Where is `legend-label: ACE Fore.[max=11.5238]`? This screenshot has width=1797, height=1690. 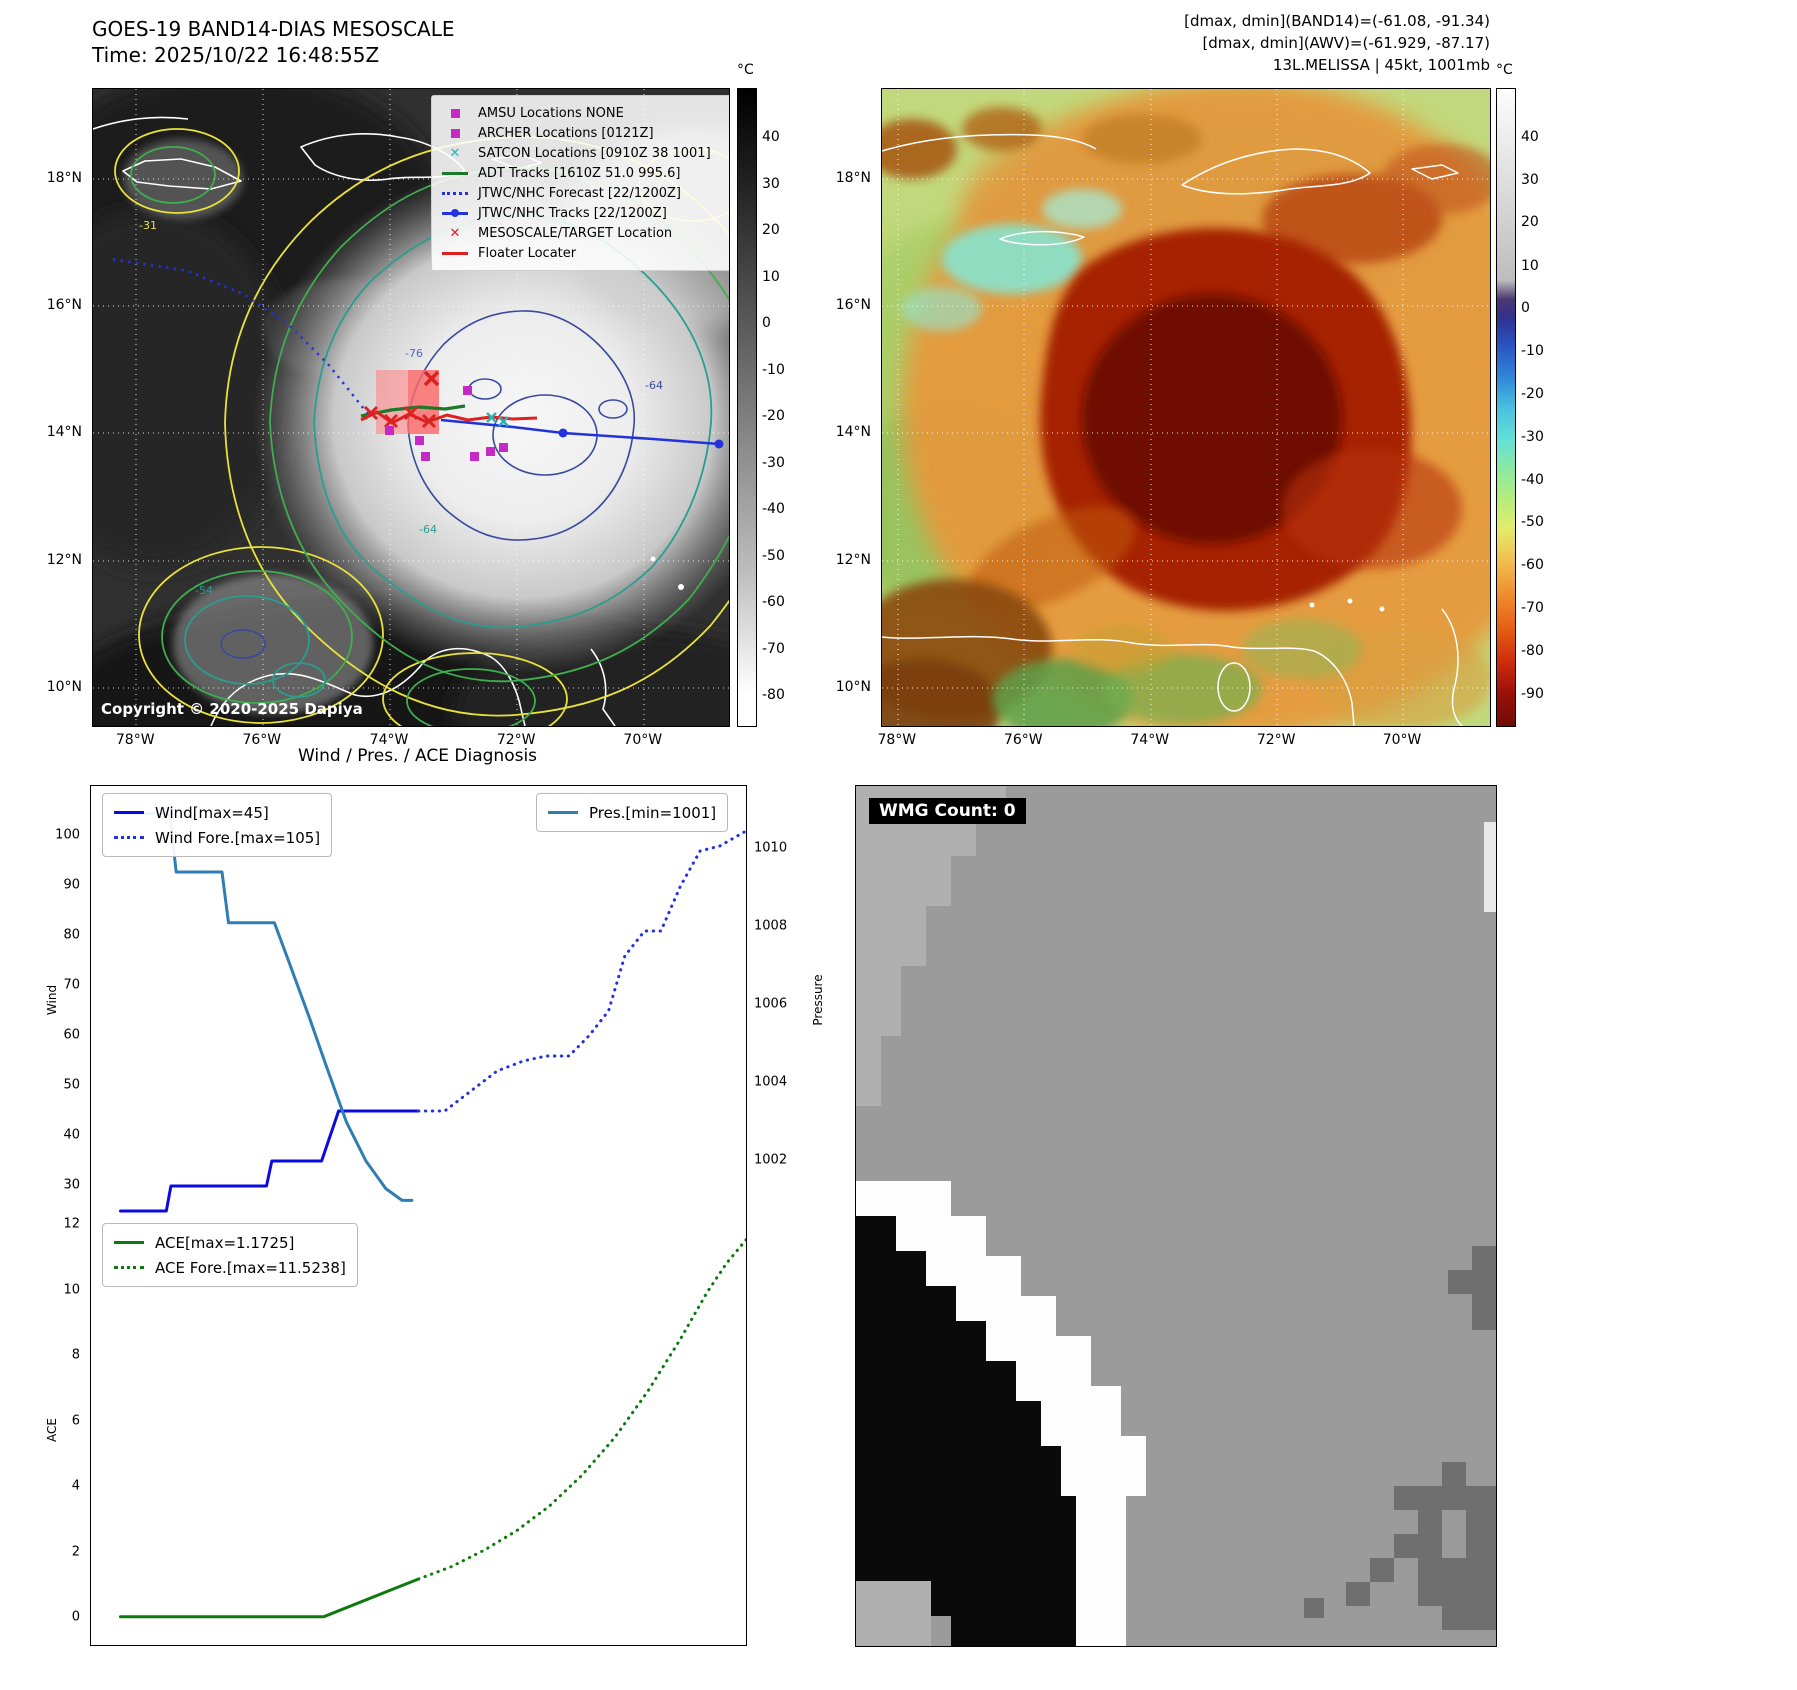 legend-label: ACE Fore.[max=11.5238] is located at coordinates (250, 1267).